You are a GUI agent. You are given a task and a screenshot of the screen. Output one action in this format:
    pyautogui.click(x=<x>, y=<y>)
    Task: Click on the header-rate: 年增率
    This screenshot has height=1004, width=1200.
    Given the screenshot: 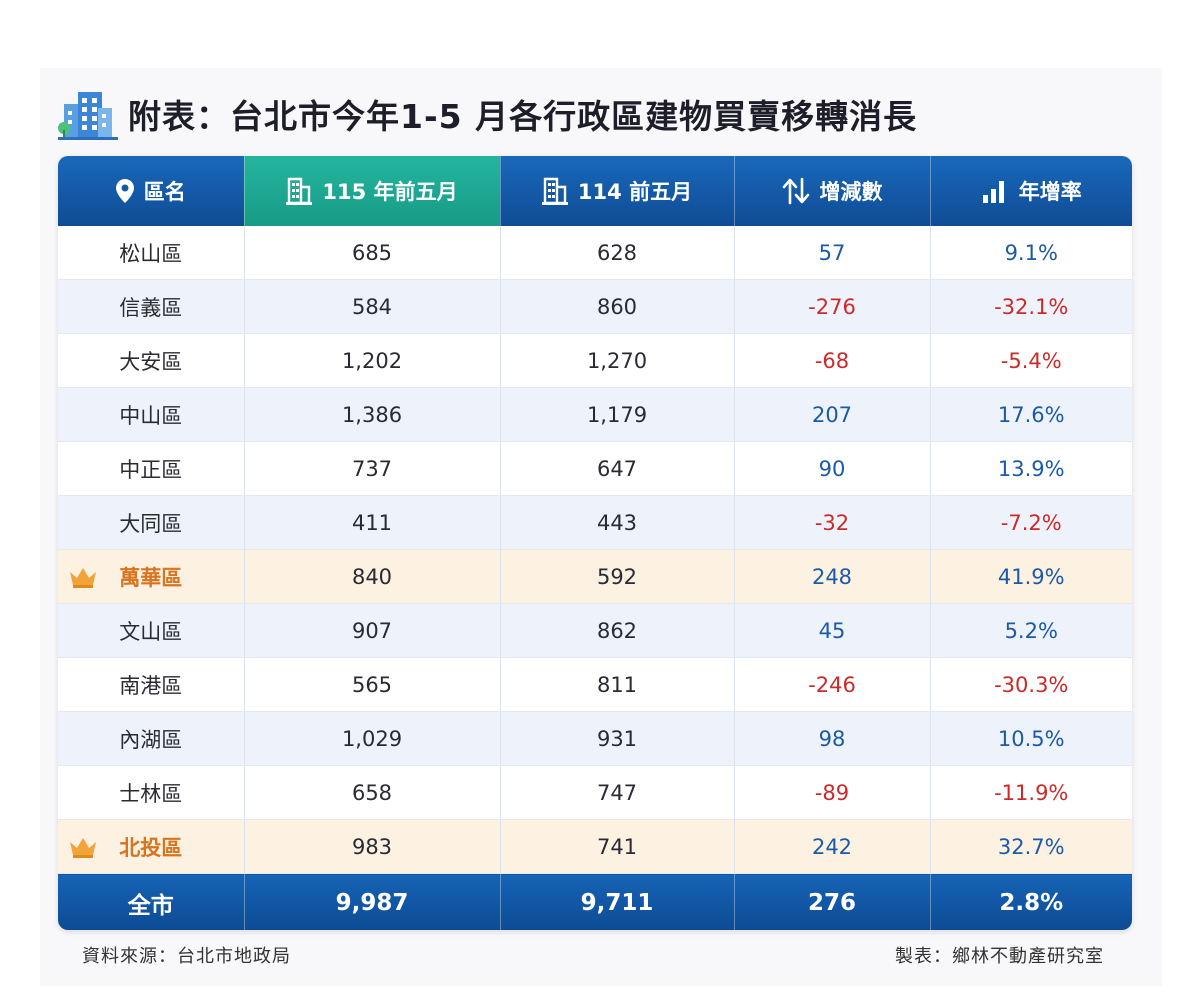 What is the action you would take?
    pyautogui.click(x=1031, y=191)
    